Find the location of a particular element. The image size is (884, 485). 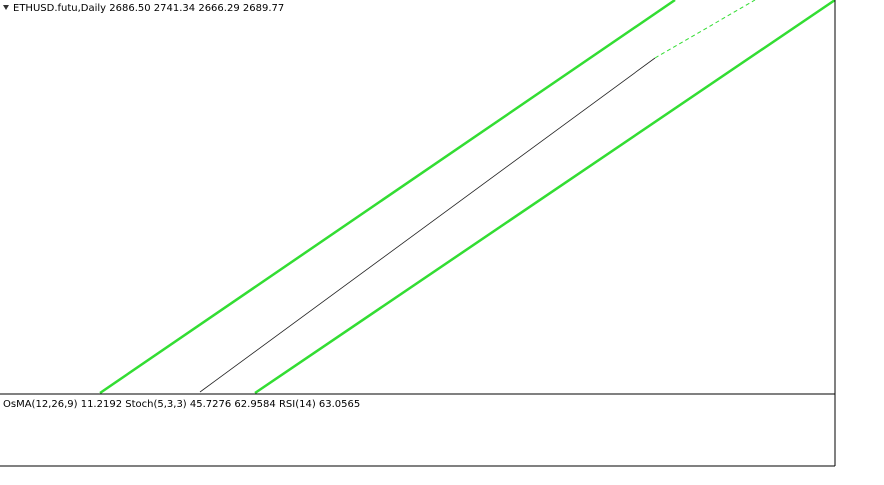

title-icon is located at coordinates (6, 7).